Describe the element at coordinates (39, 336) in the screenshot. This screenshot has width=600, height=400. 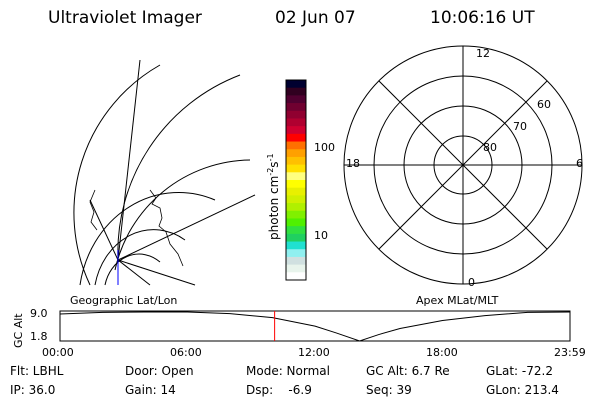
I see `y-tick-1.8: 1.8` at that location.